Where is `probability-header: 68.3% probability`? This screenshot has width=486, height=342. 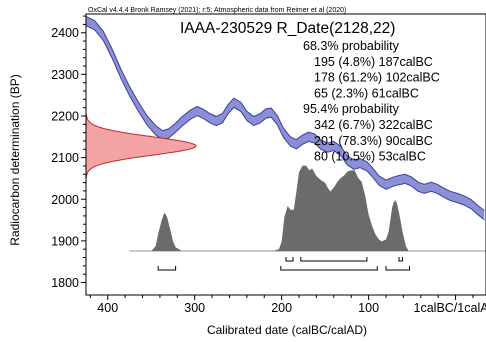
probability-header: 68.3% probability is located at coordinates (351, 46).